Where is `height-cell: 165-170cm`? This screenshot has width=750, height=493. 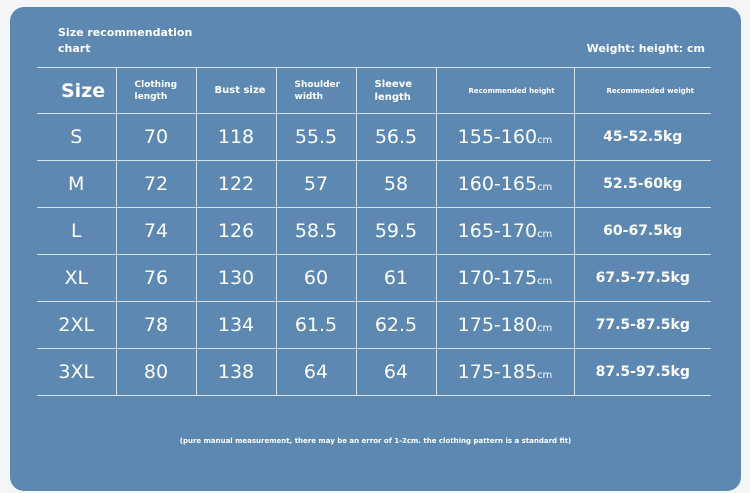 height-cell: 165-170cm is located at coordinates (504, 231).